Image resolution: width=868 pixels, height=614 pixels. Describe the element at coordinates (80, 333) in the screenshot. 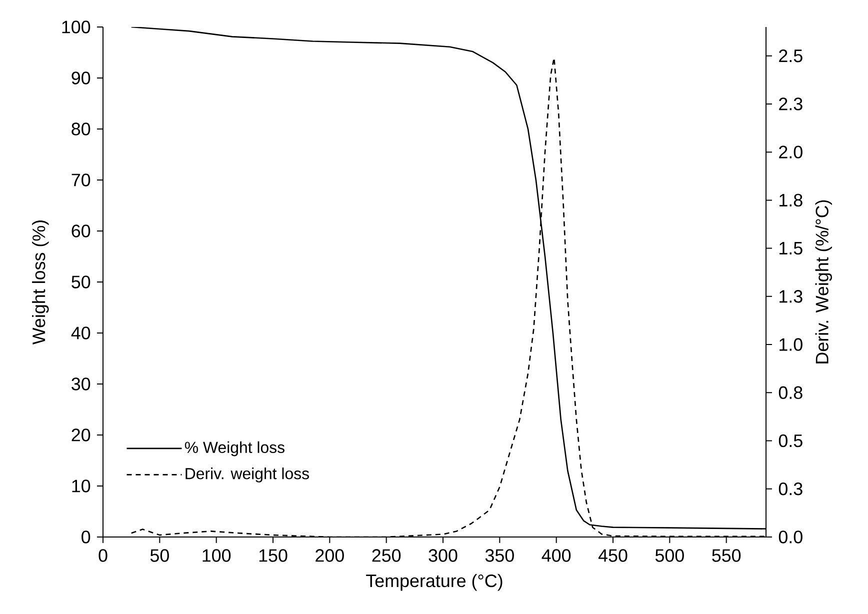

I see `y-tick-label: 40` at that location.